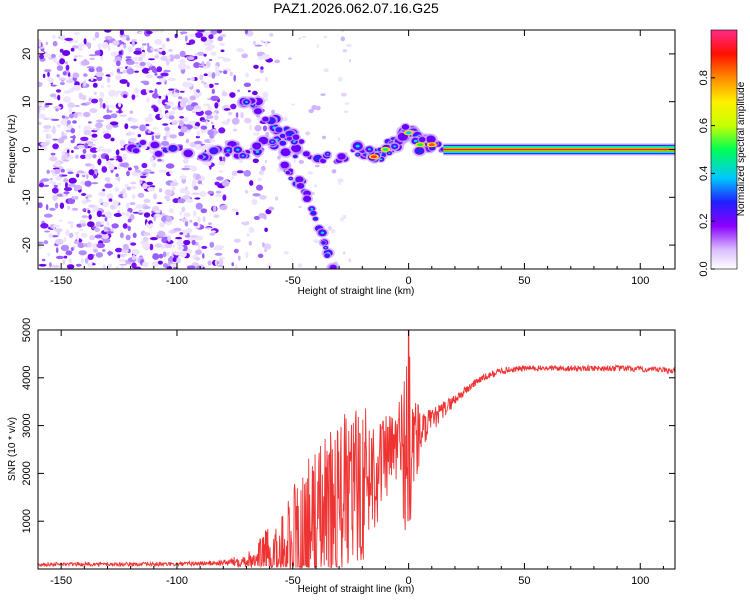 Image resolution: width=750 pixels, height=600 pixels. What do you see at coordinates (385, 149) in the screenshot?
I see `ridge-hotspot` at bounding box center [385, 149].